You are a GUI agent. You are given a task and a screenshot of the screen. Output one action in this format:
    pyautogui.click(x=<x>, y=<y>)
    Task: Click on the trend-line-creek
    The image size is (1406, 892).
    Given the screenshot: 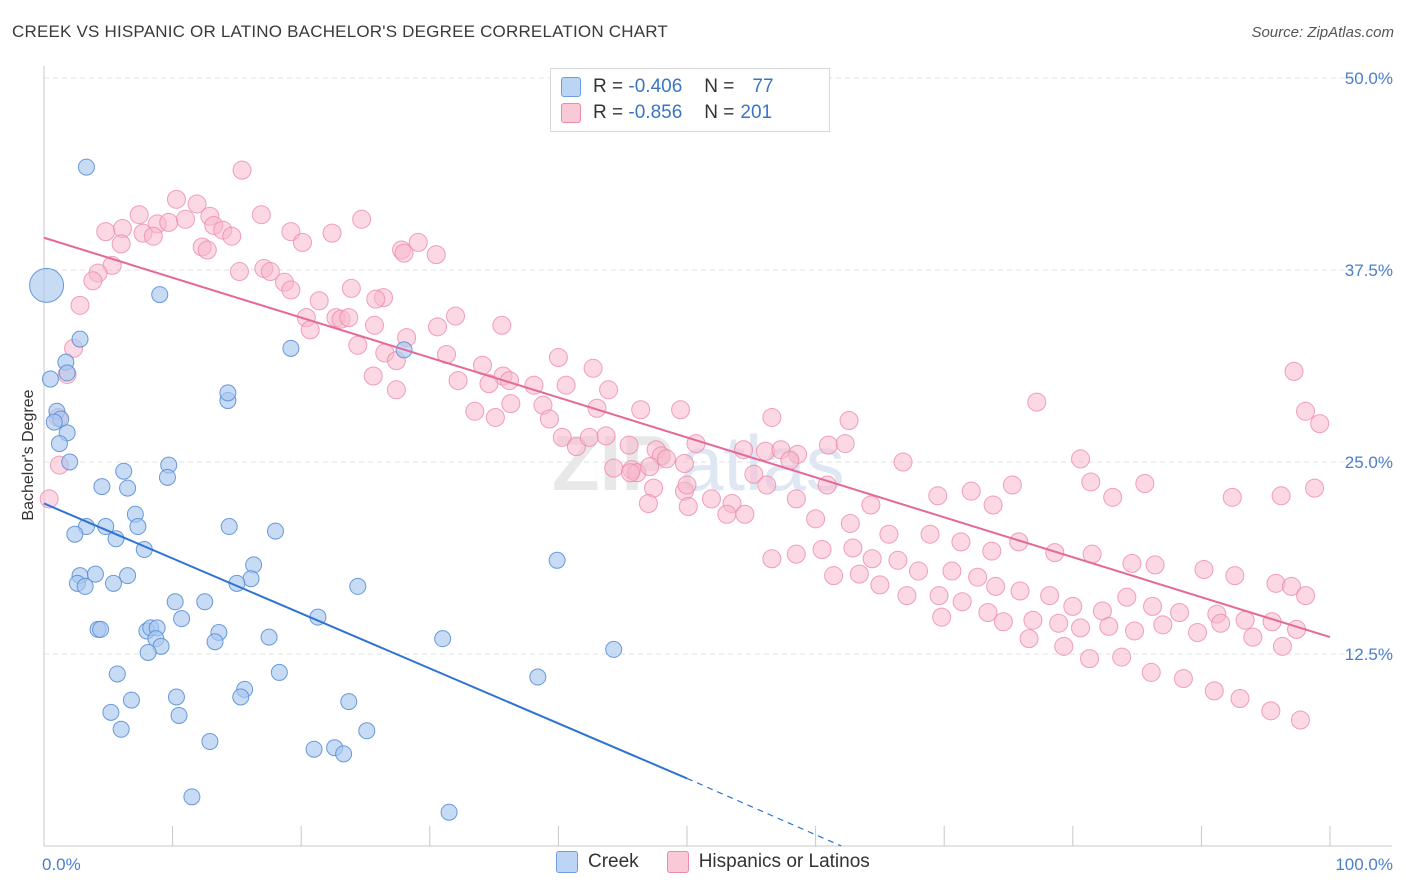 What is the action you would take?
    pyautogui.click(x=365, y=641)
    